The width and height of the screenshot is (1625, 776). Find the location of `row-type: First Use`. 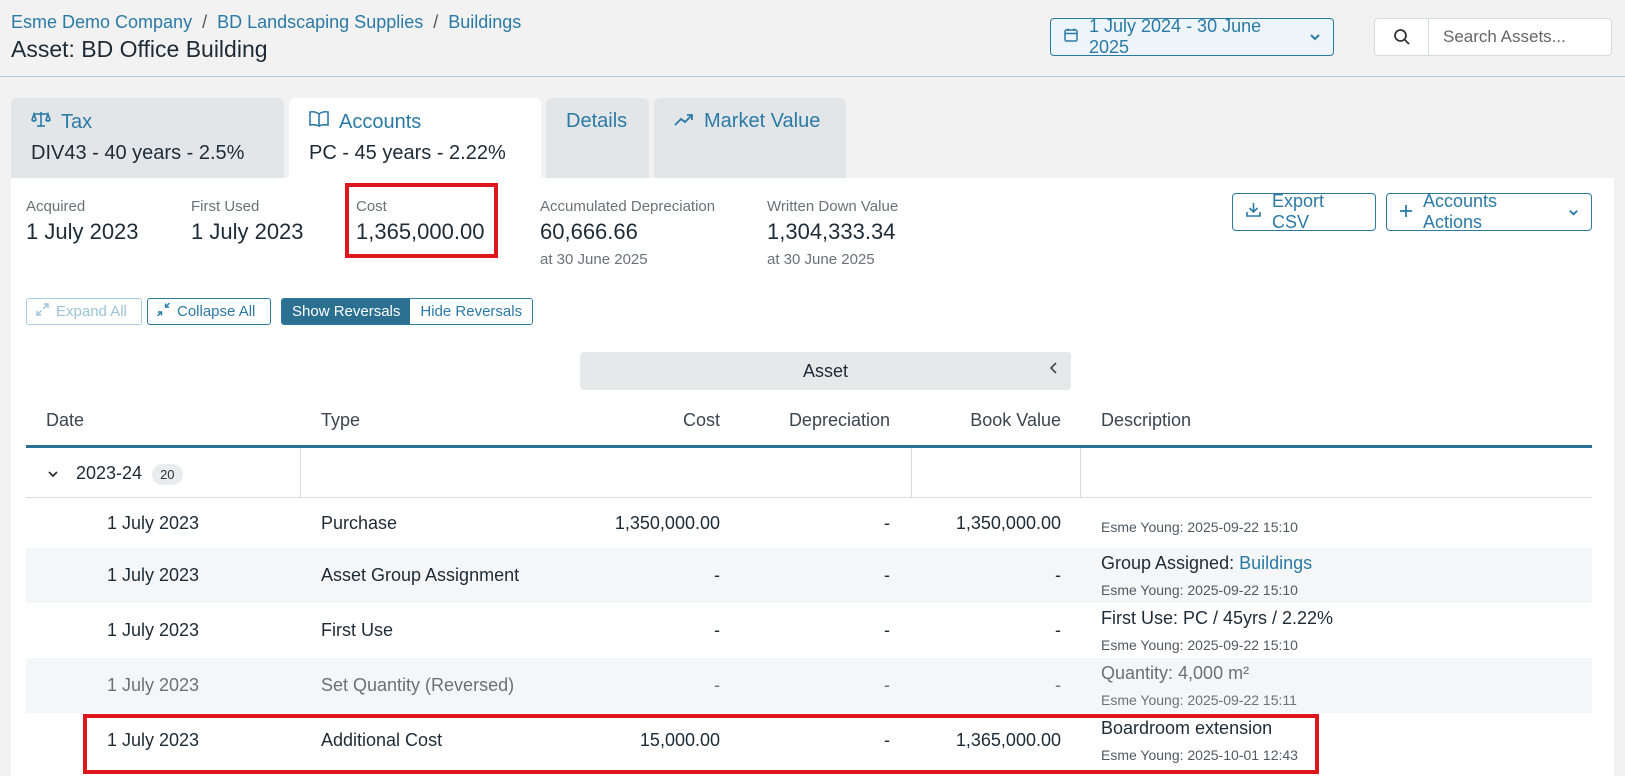

row-type: First Use is located at coordinates (357, 630).